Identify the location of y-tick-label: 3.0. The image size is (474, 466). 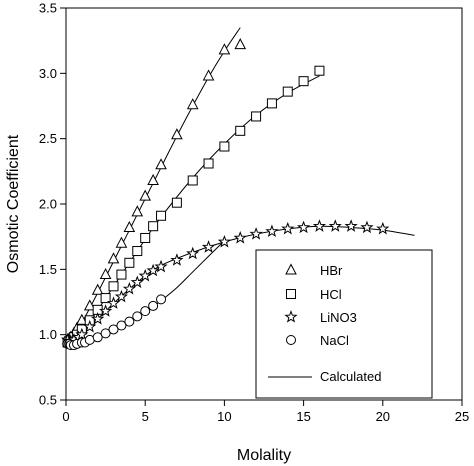
(48, 73).